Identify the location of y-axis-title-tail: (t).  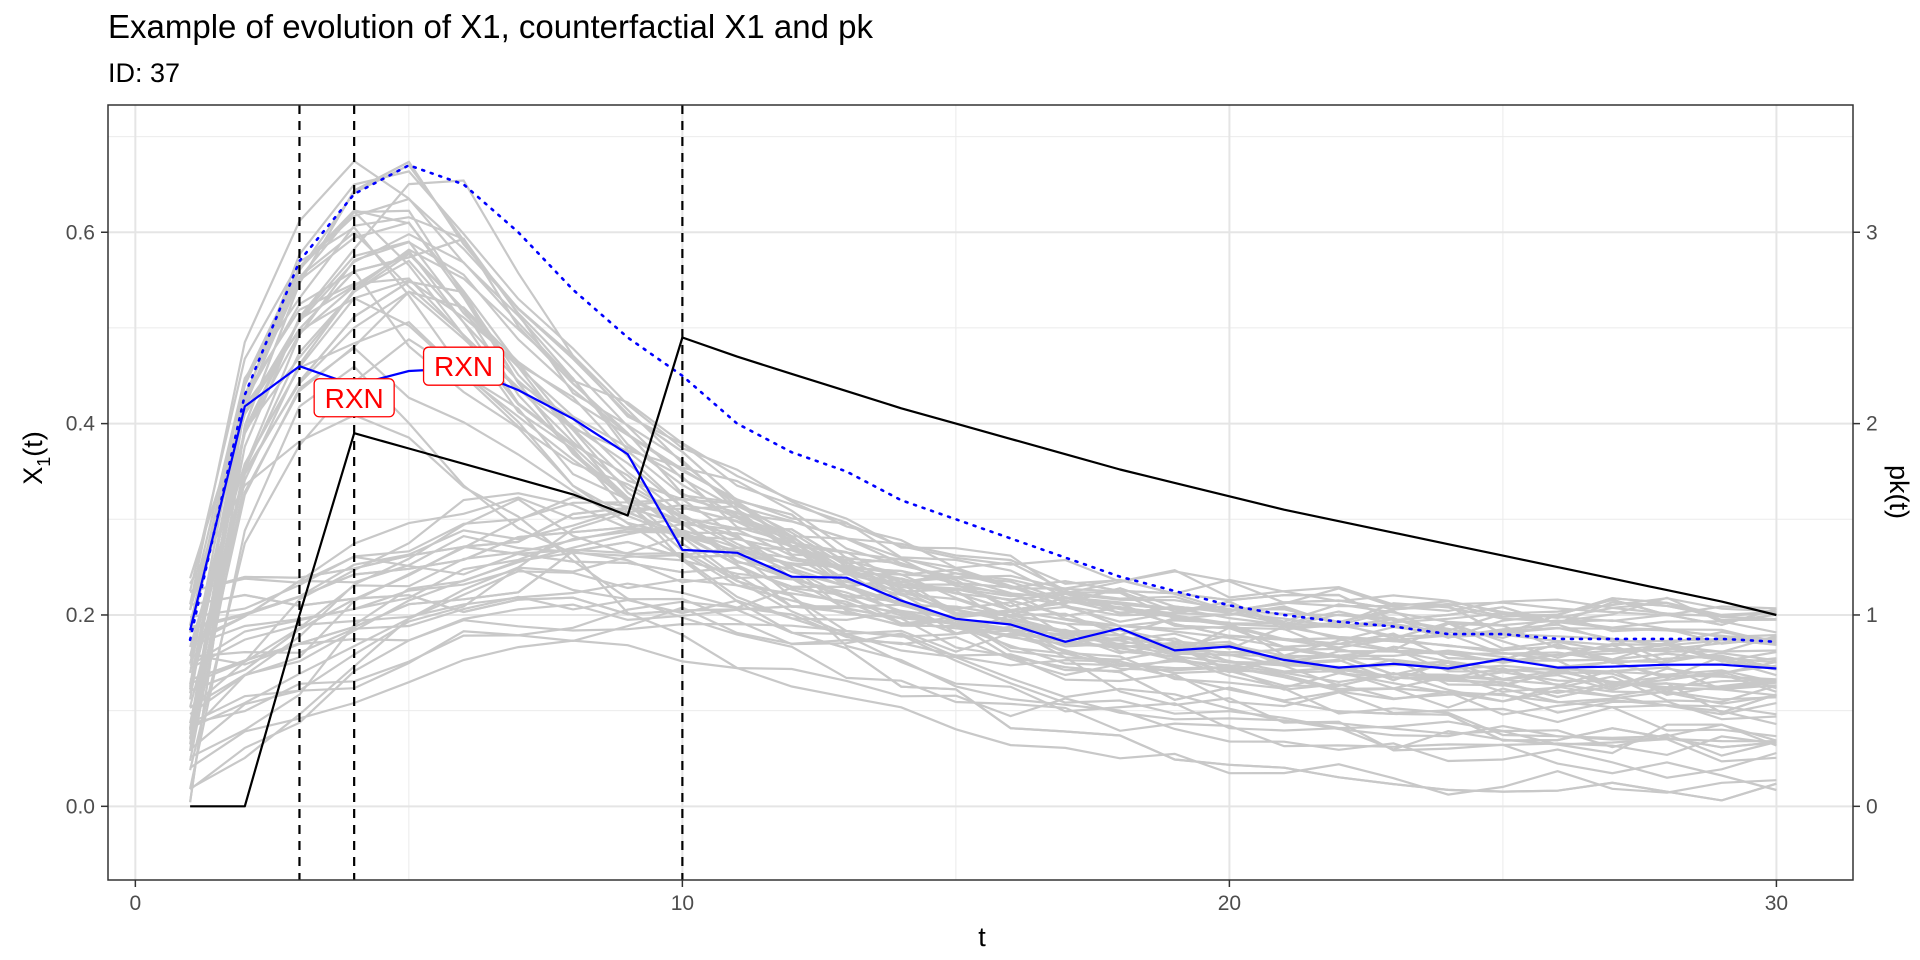
(33, 443).